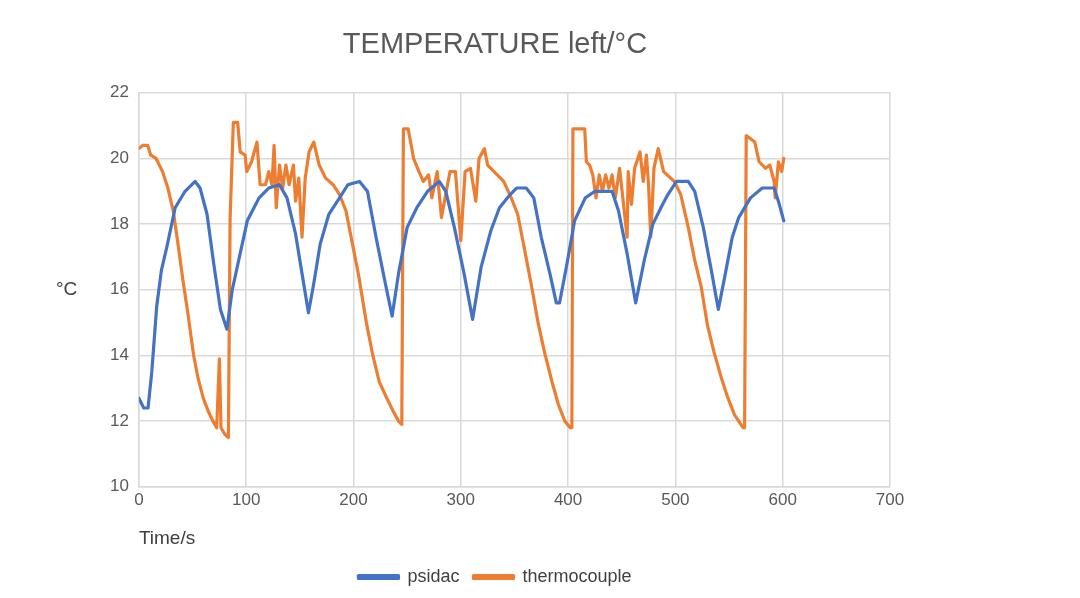 This screenshot has height=598, width=1080. I want to click on x-tick-label: 100, so click(246, 499).